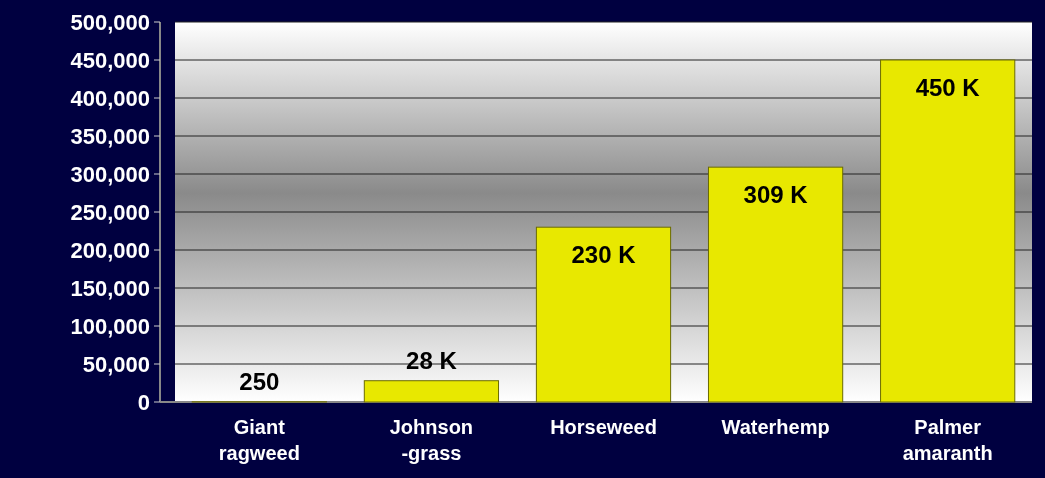 Image resolution: width=1045 pixels, height=478 pixels. What do you see at coordinates (948, 87) in the screenshot?
I see `data-label: 450 K` at bounding box center [948, 87].